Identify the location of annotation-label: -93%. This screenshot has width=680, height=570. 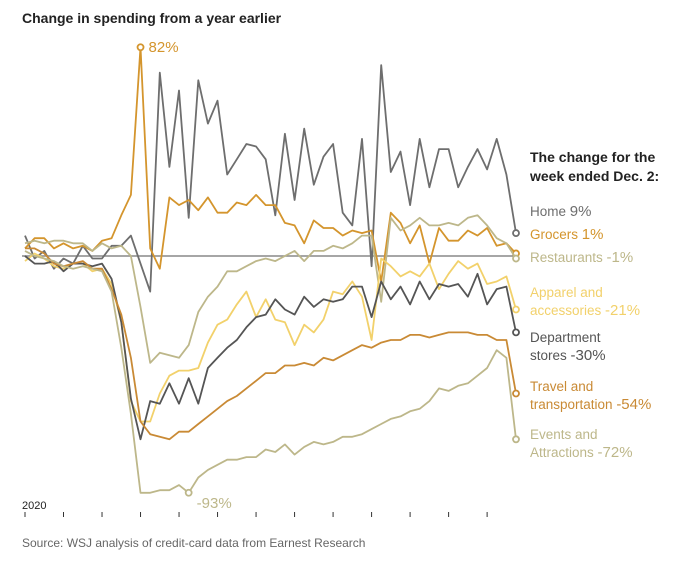
(214, 503).